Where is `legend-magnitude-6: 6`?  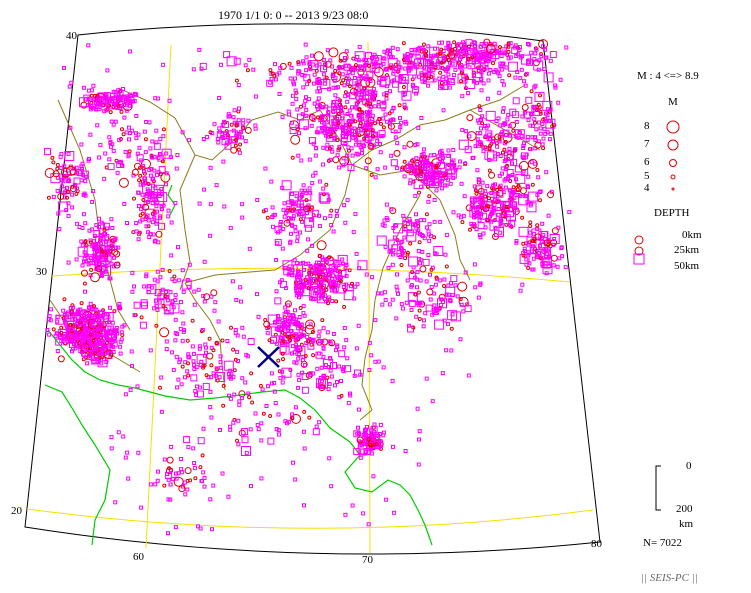 legend-magnitude-6: 6 is located at coordinates (647, 162).